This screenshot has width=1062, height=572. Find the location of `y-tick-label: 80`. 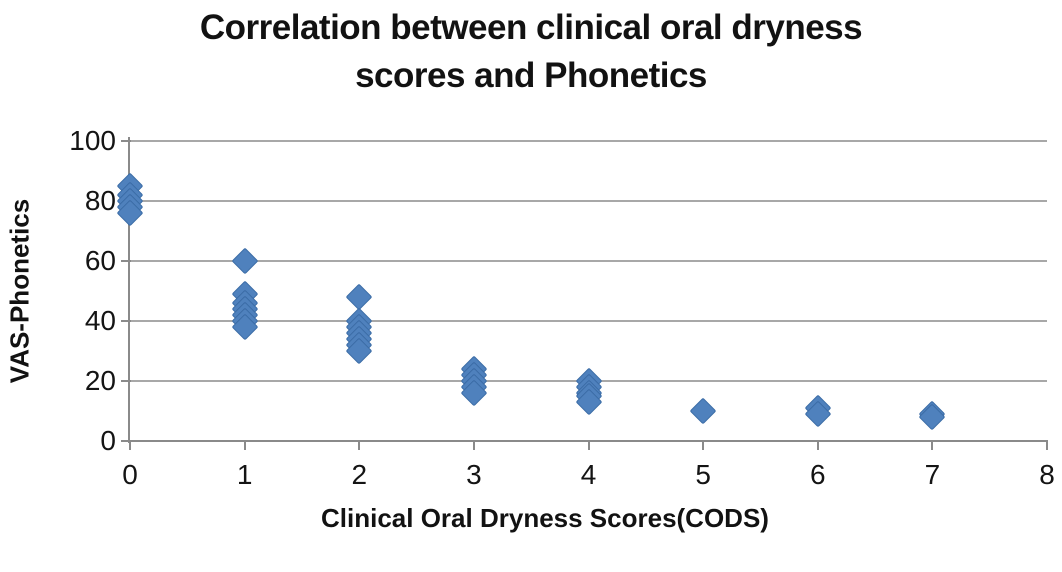

y-tick-label: 80 is located at coordinates (100, 200).